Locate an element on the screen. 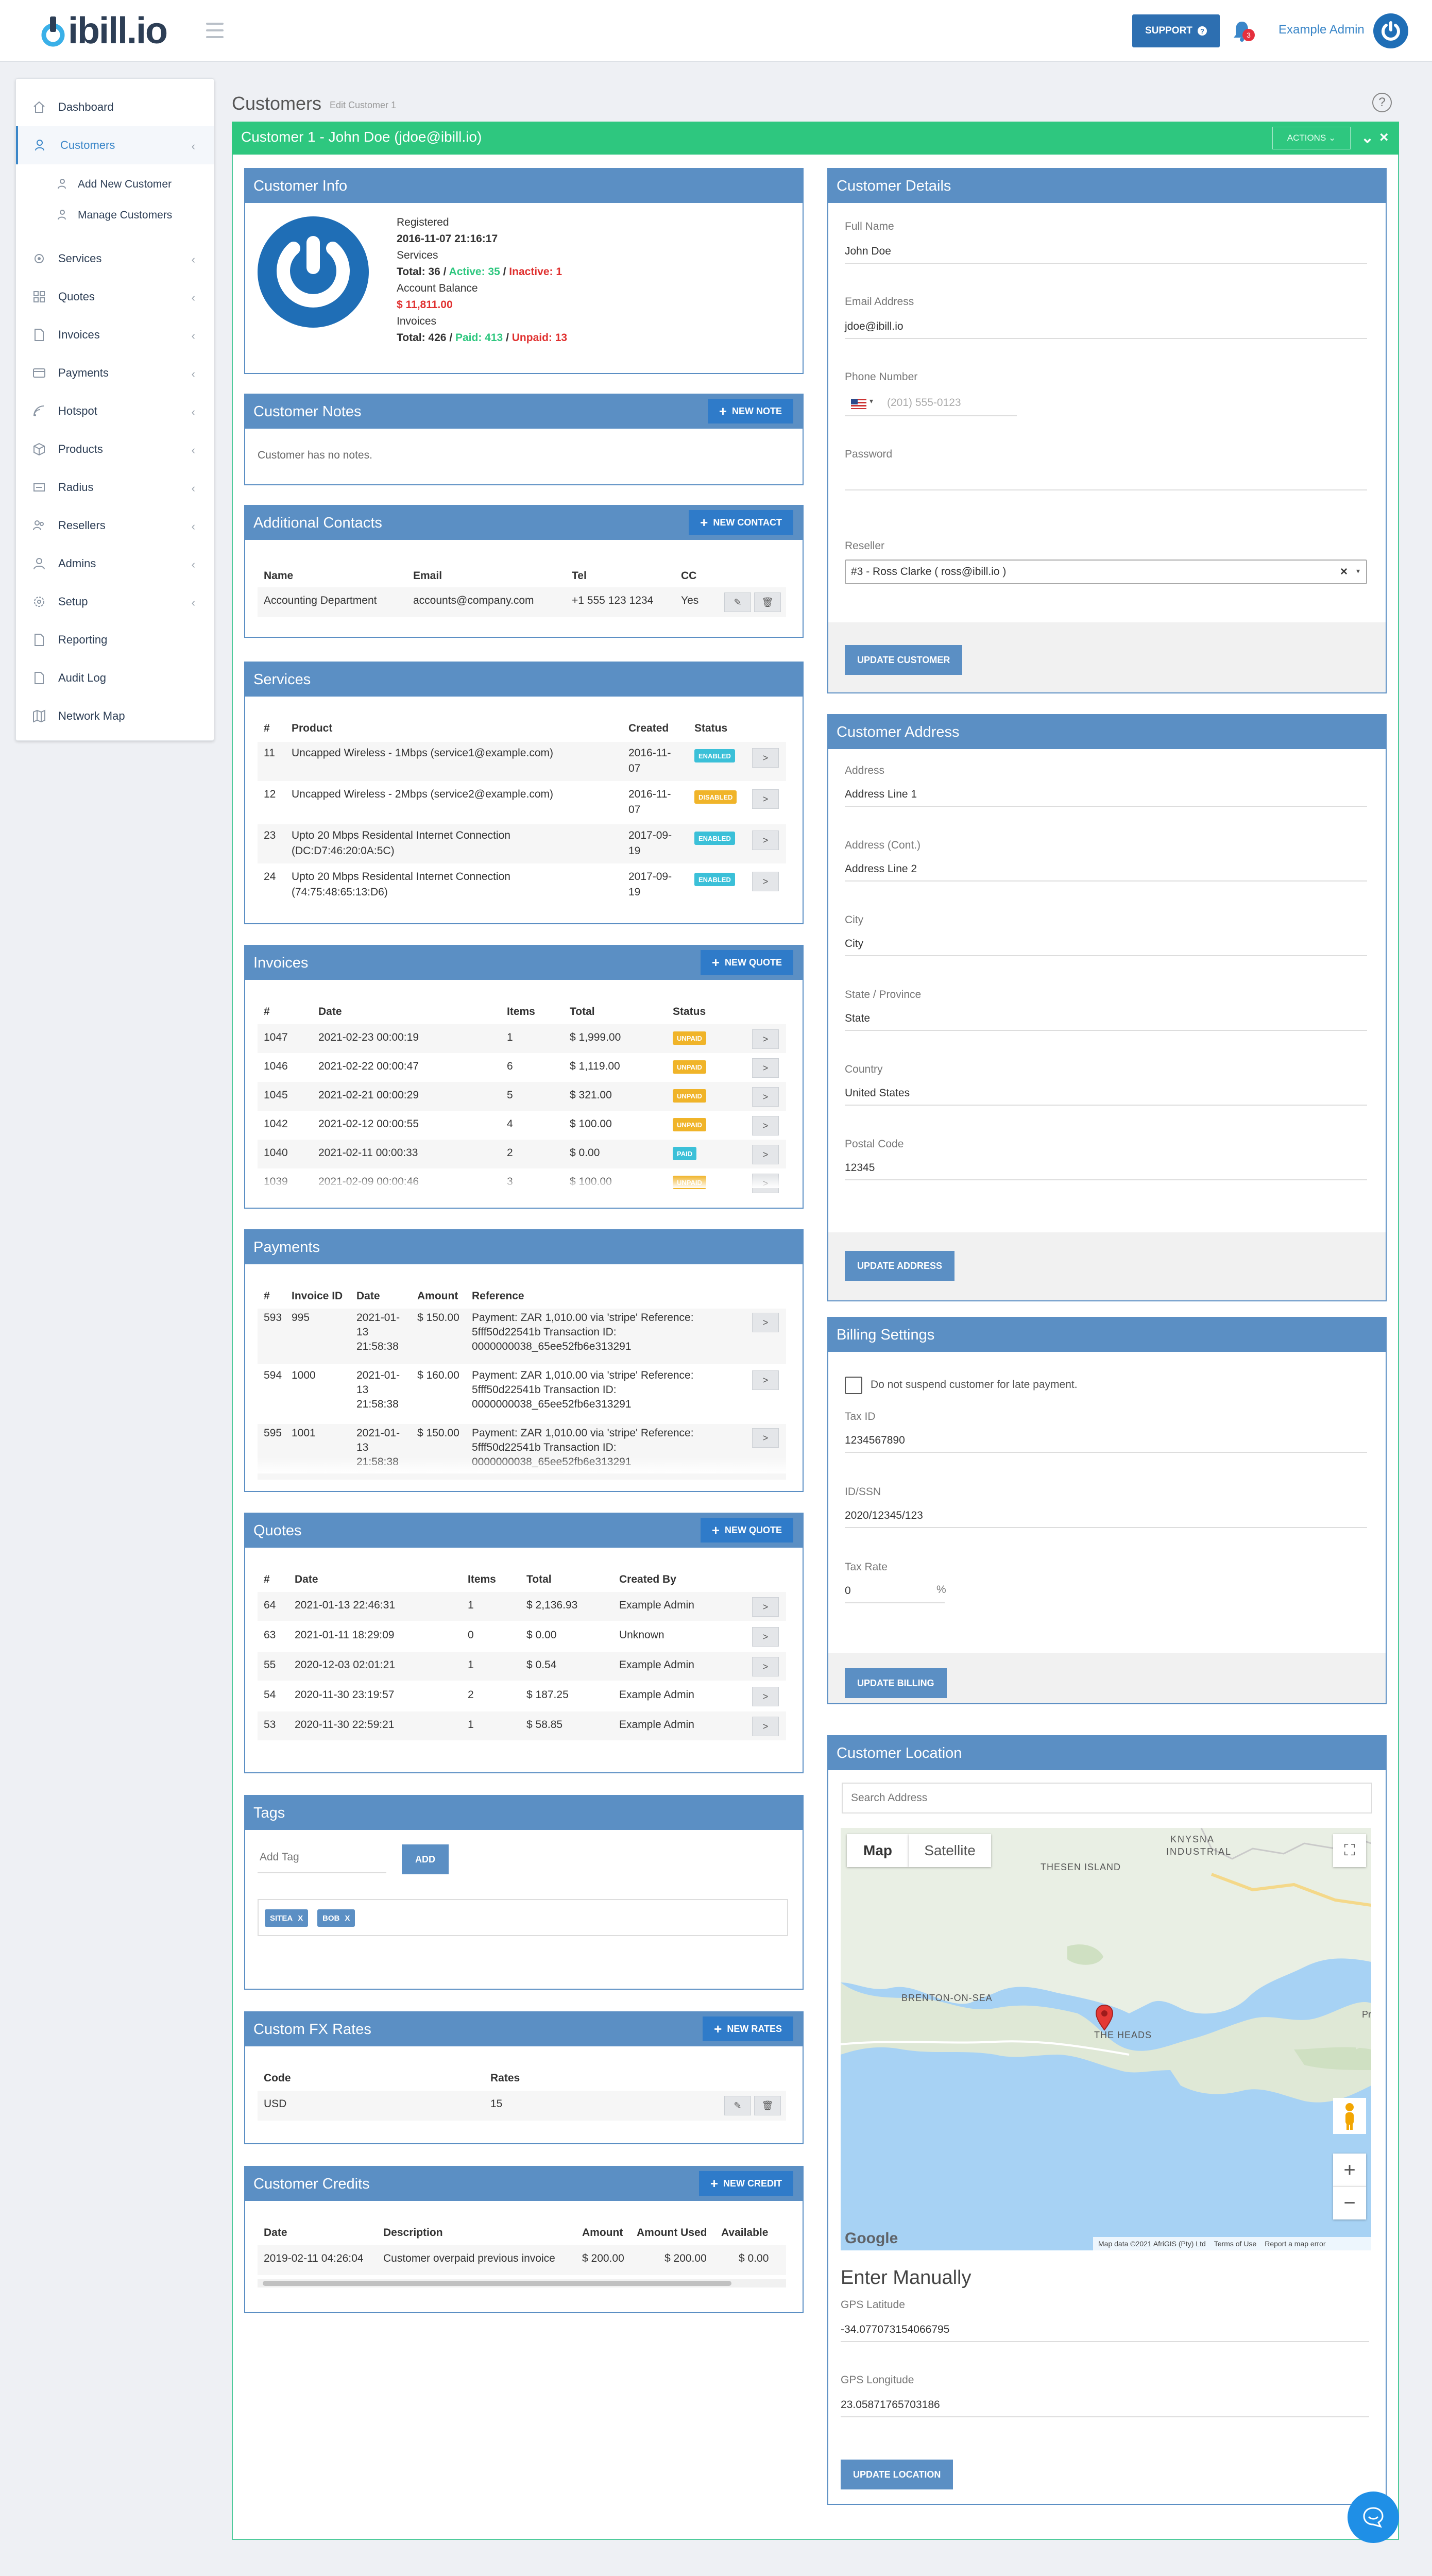 Image resolution: width=1432 pixels, height=2576 pixels. sidebar-item-setup: Setup ‹ is located at coordinates (115, 602).